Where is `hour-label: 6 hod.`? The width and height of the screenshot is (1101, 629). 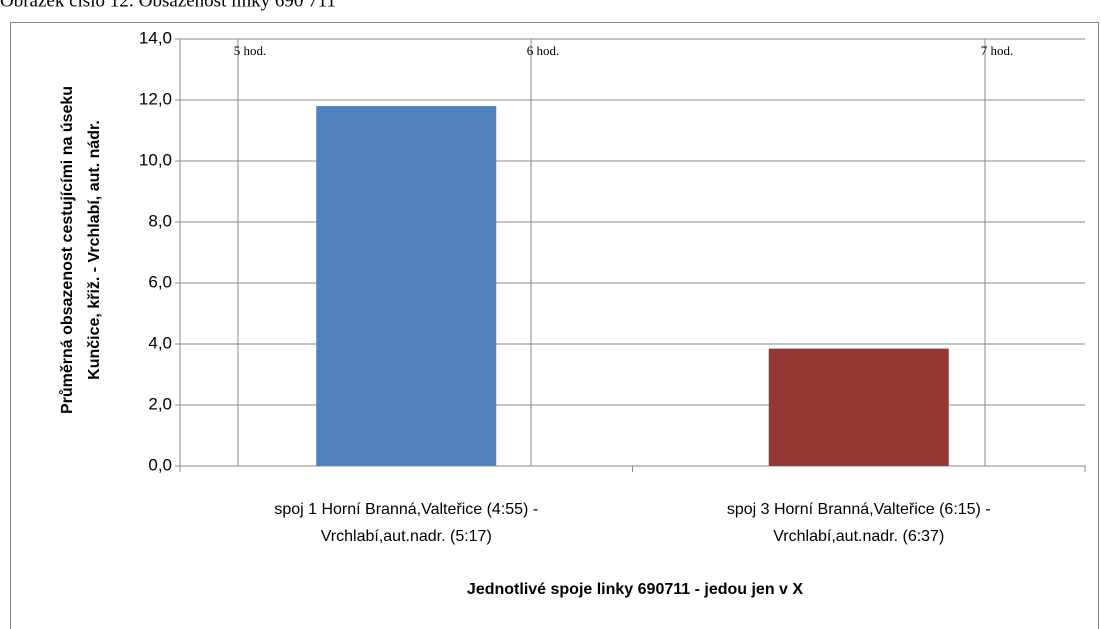
hour-label: 6 hod. is located at coordinates (543, 50).